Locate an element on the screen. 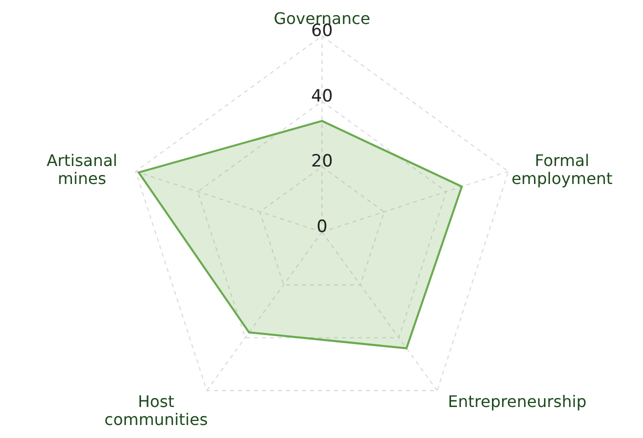  spoke-label: Artisanal mines is located at coordinates (82, 169).